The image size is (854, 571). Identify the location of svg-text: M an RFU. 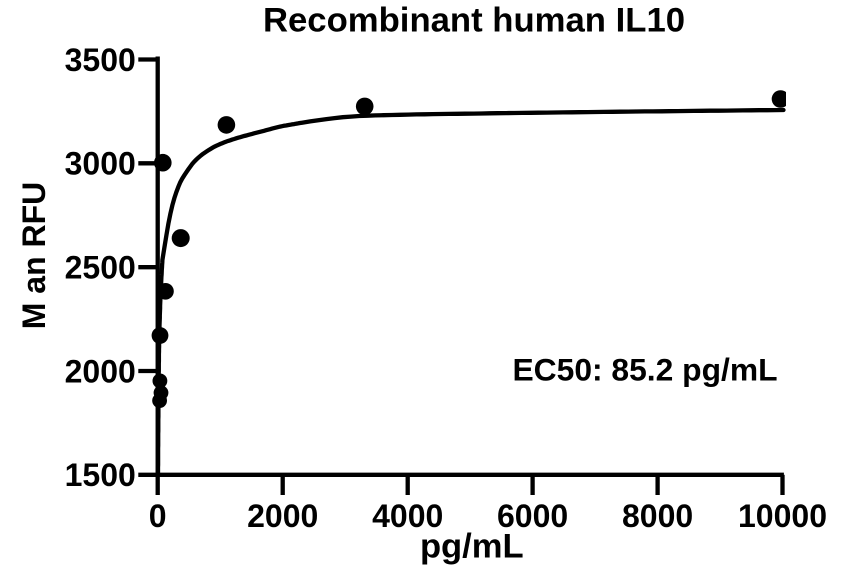
(34, 256).